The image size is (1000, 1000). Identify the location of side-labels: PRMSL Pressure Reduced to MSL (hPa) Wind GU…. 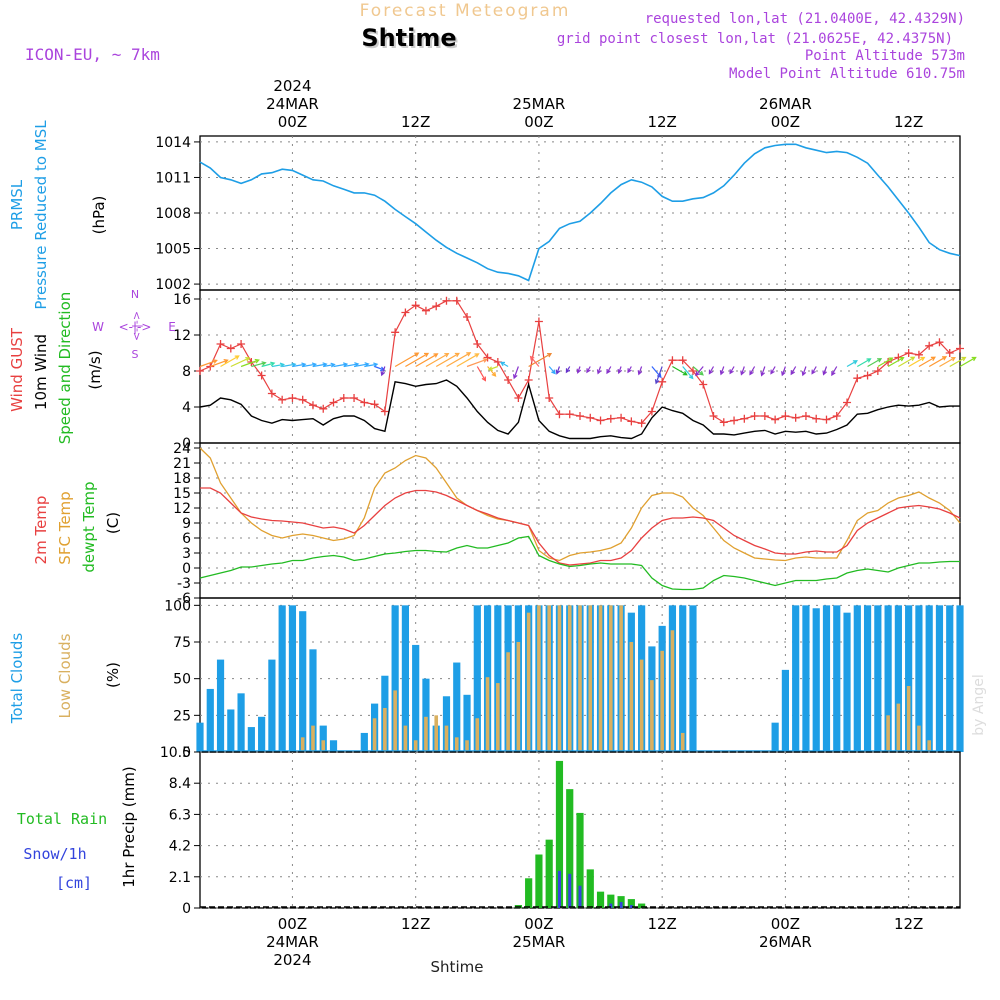
(92, 506).